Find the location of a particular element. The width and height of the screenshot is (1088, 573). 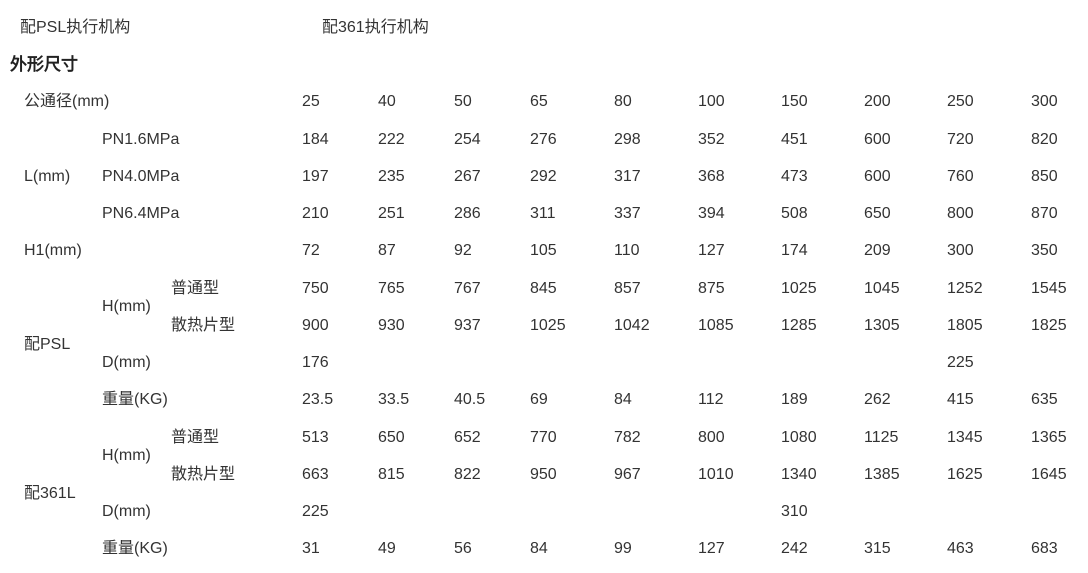

label-psl-H: H(mm) is located at coordinates (126, 306).